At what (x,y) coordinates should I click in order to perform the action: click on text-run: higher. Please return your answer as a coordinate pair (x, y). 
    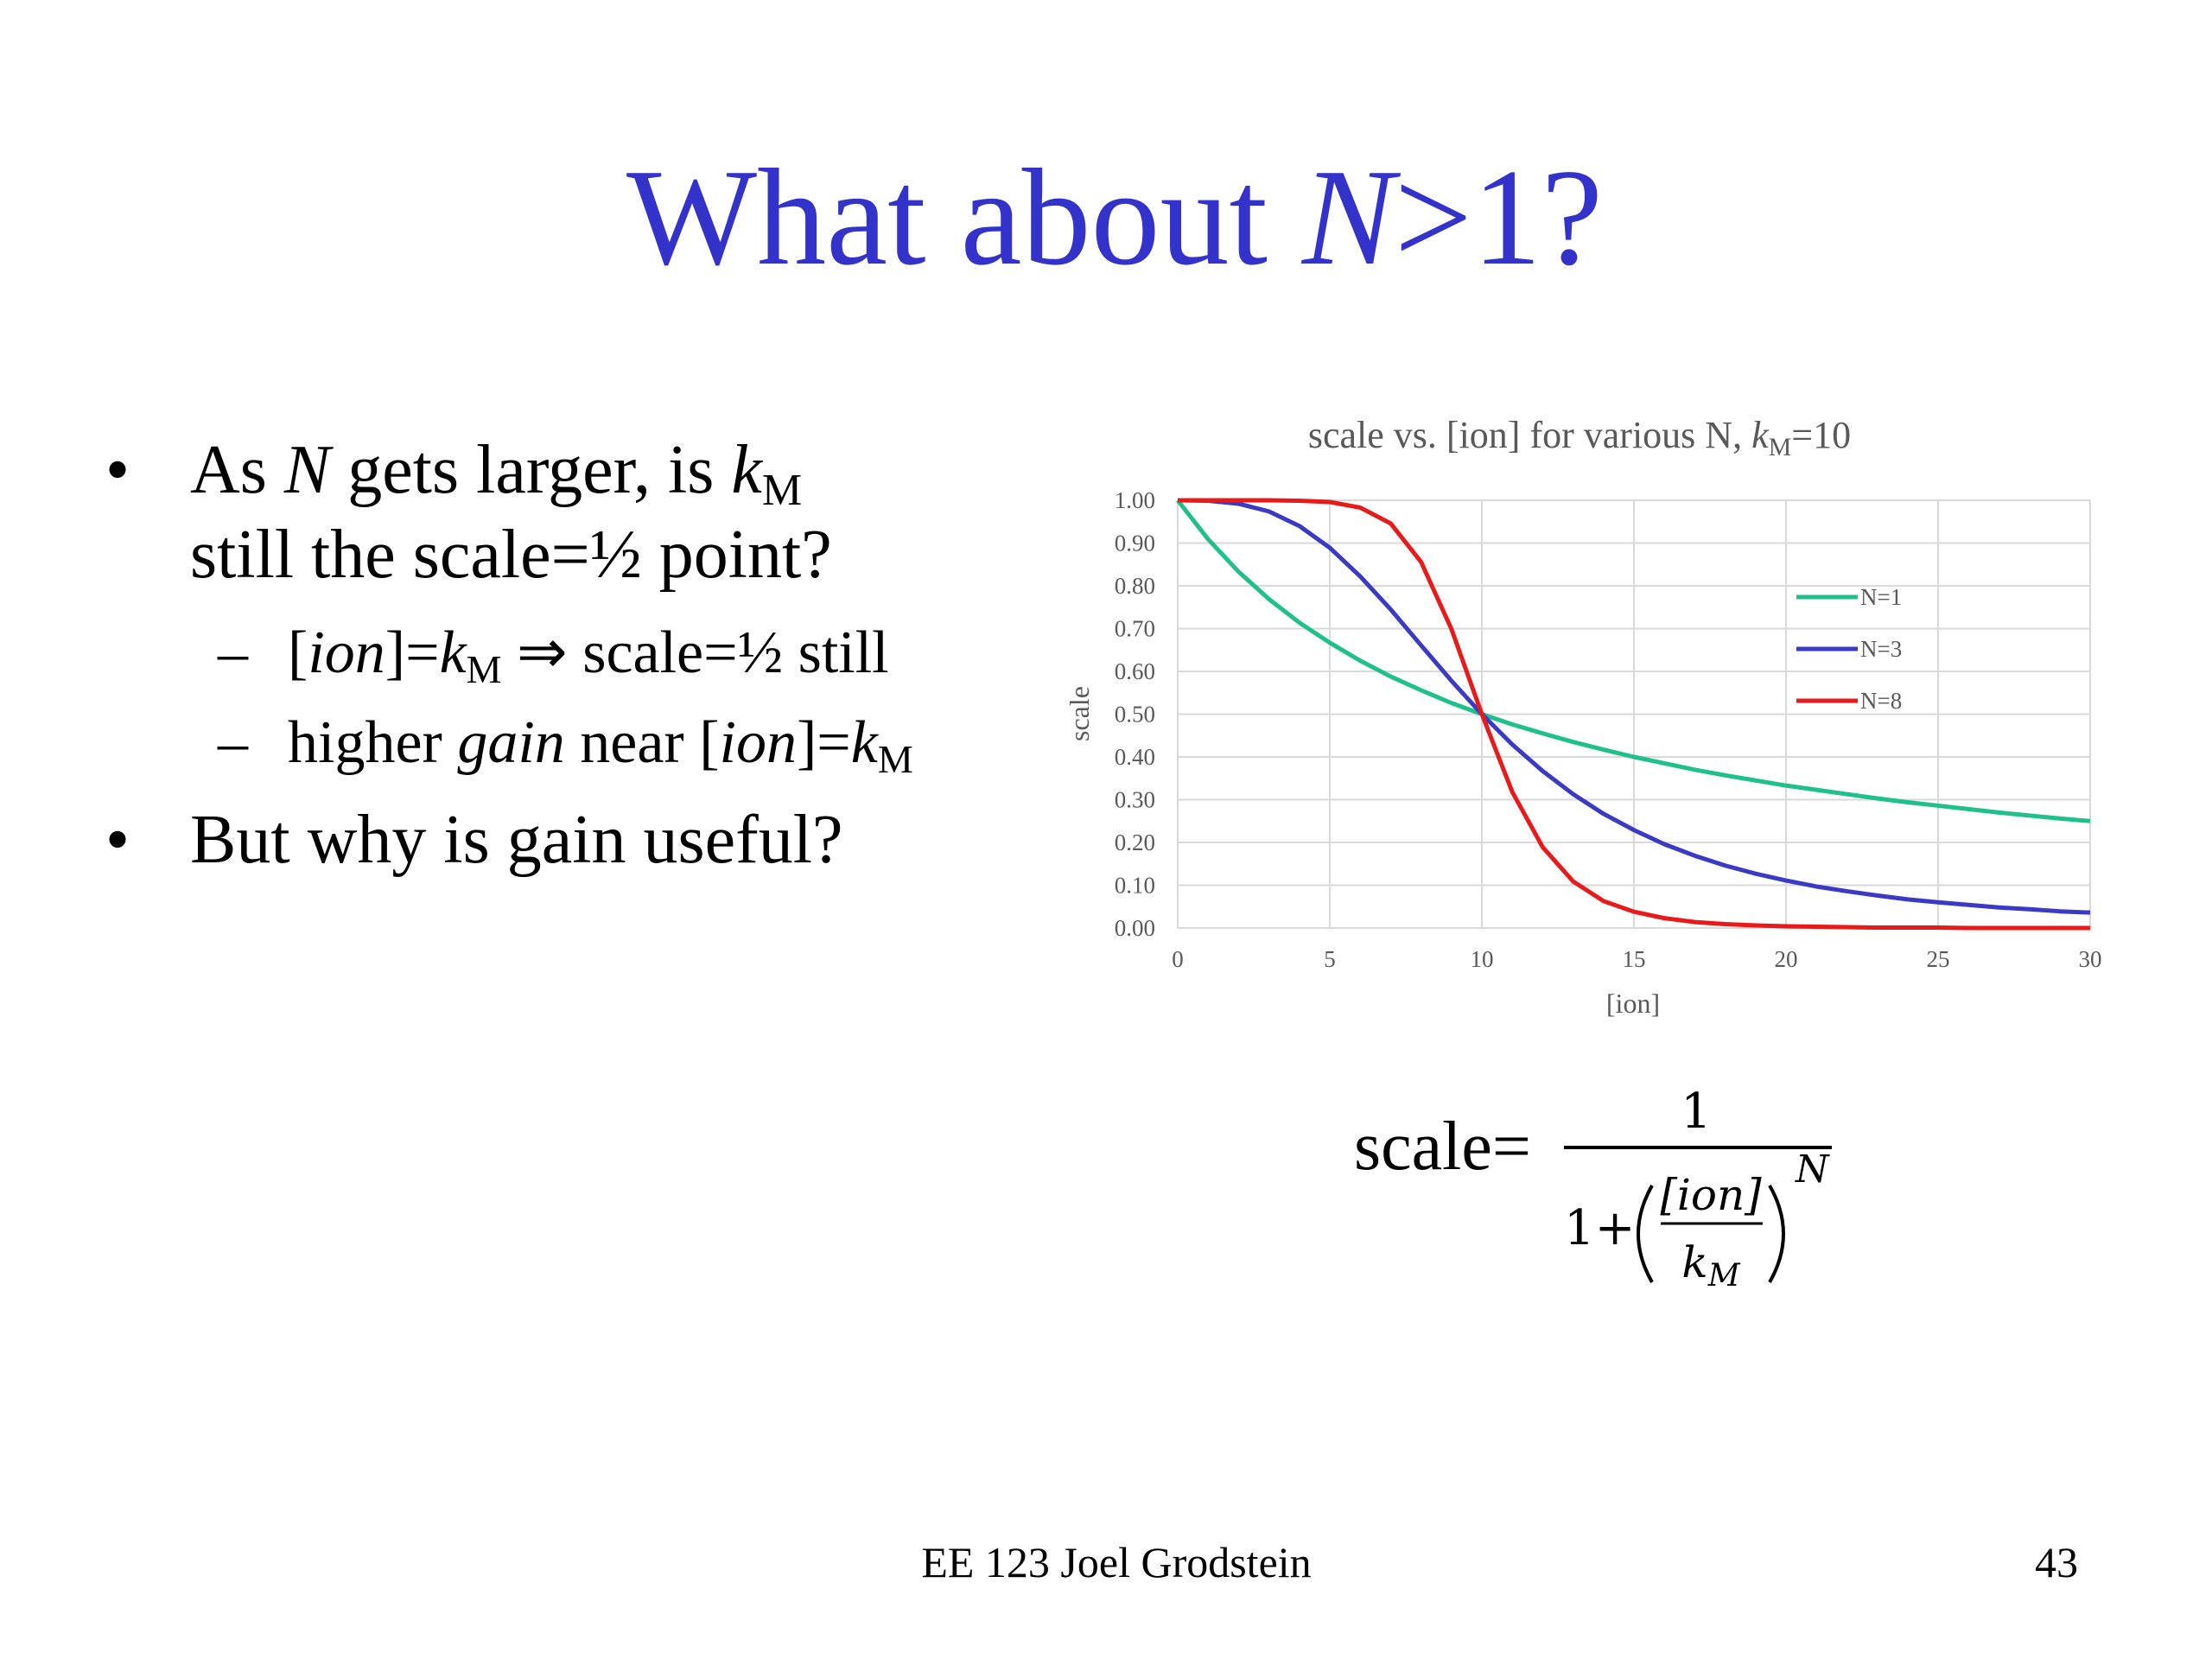
    Looking at the image, I should click on (372, 742).